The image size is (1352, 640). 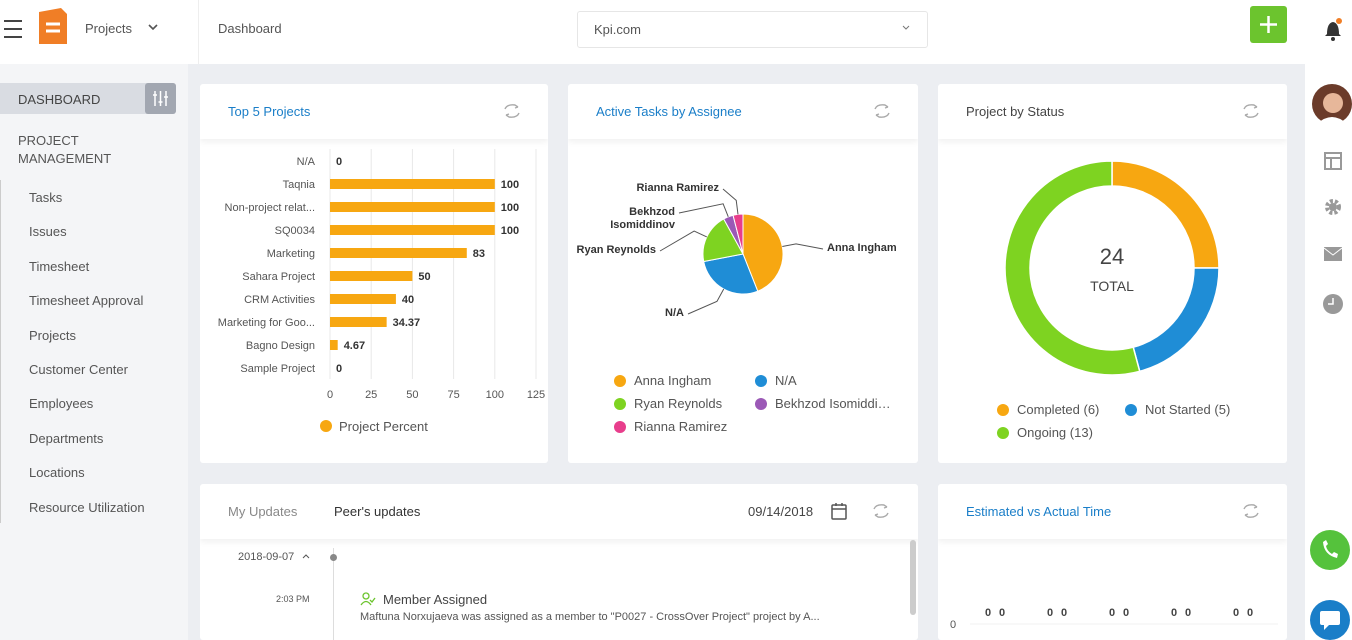 I want to click on card-header: Estimated vs Actual Time, so click(x=1112, y=511).